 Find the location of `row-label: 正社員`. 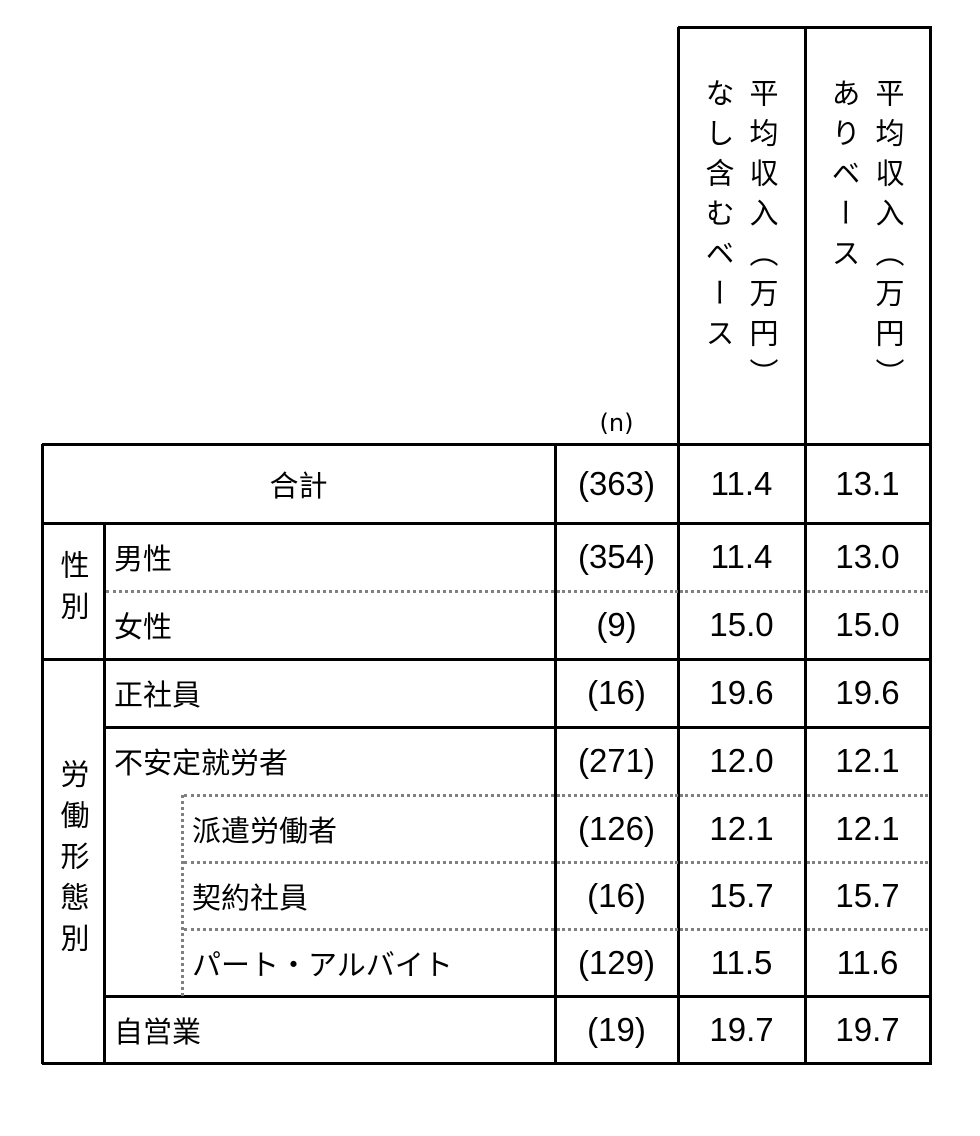

row-label: 正社員 is located at coordinates (158, 695).